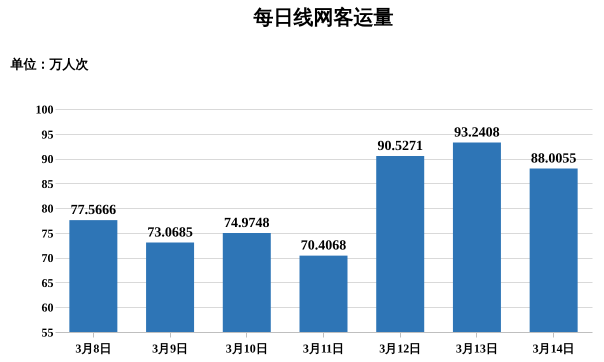 The image size is (604, 362). What do you see at coordinates (48, 283) in the screenshot?
I see `y-tick-label: 65` at bounding box center [48, 283].